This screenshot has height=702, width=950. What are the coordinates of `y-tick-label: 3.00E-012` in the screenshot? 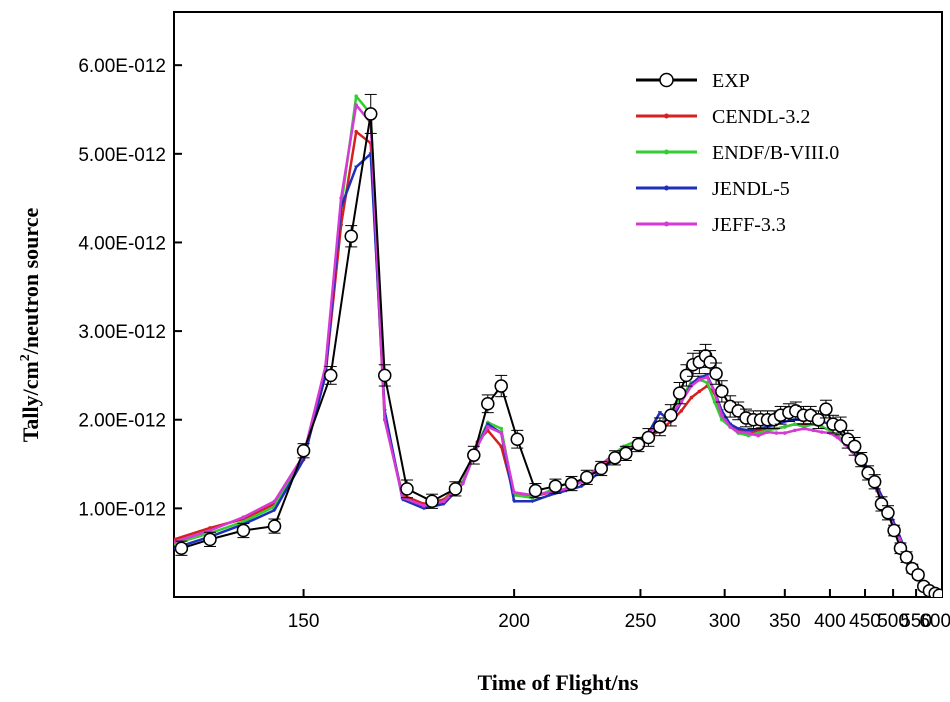 It's located at (122, 332).